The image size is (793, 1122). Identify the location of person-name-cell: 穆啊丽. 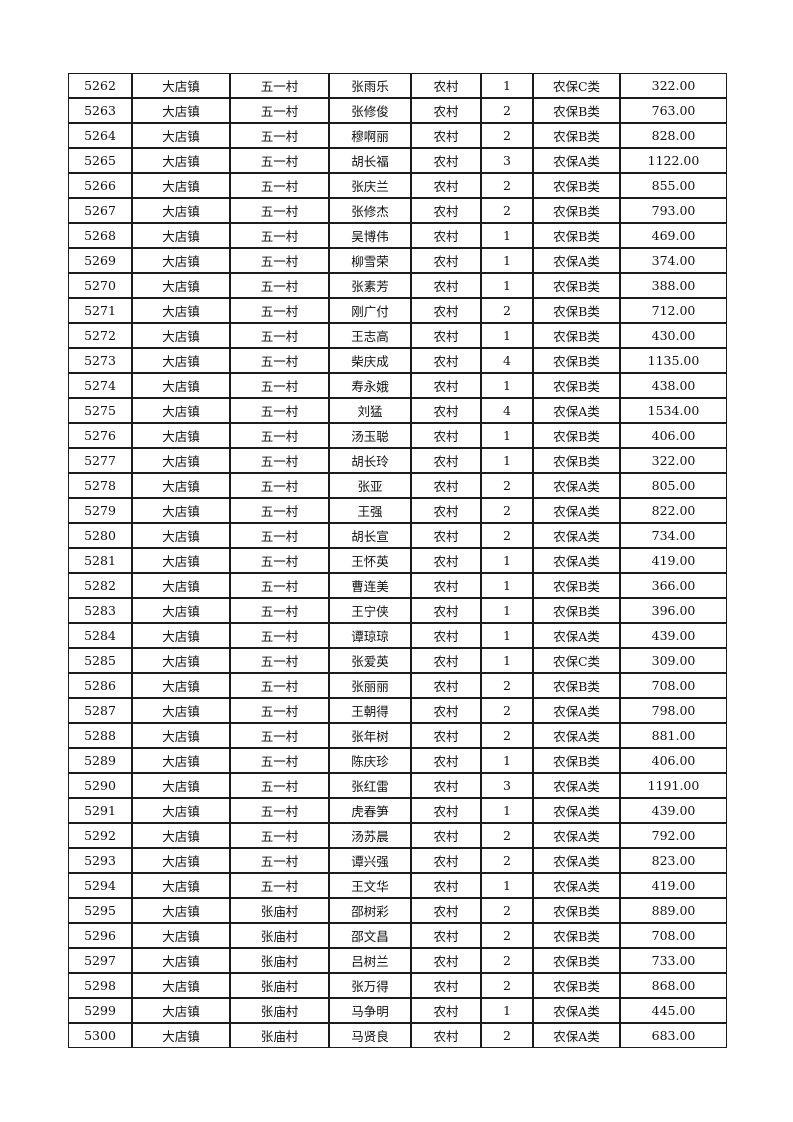
(370, 135).